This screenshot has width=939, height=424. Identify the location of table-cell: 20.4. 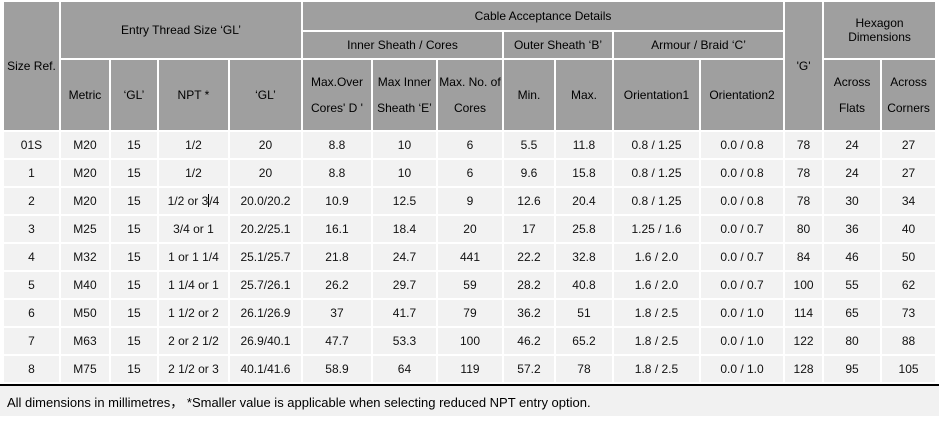
(583, 201).